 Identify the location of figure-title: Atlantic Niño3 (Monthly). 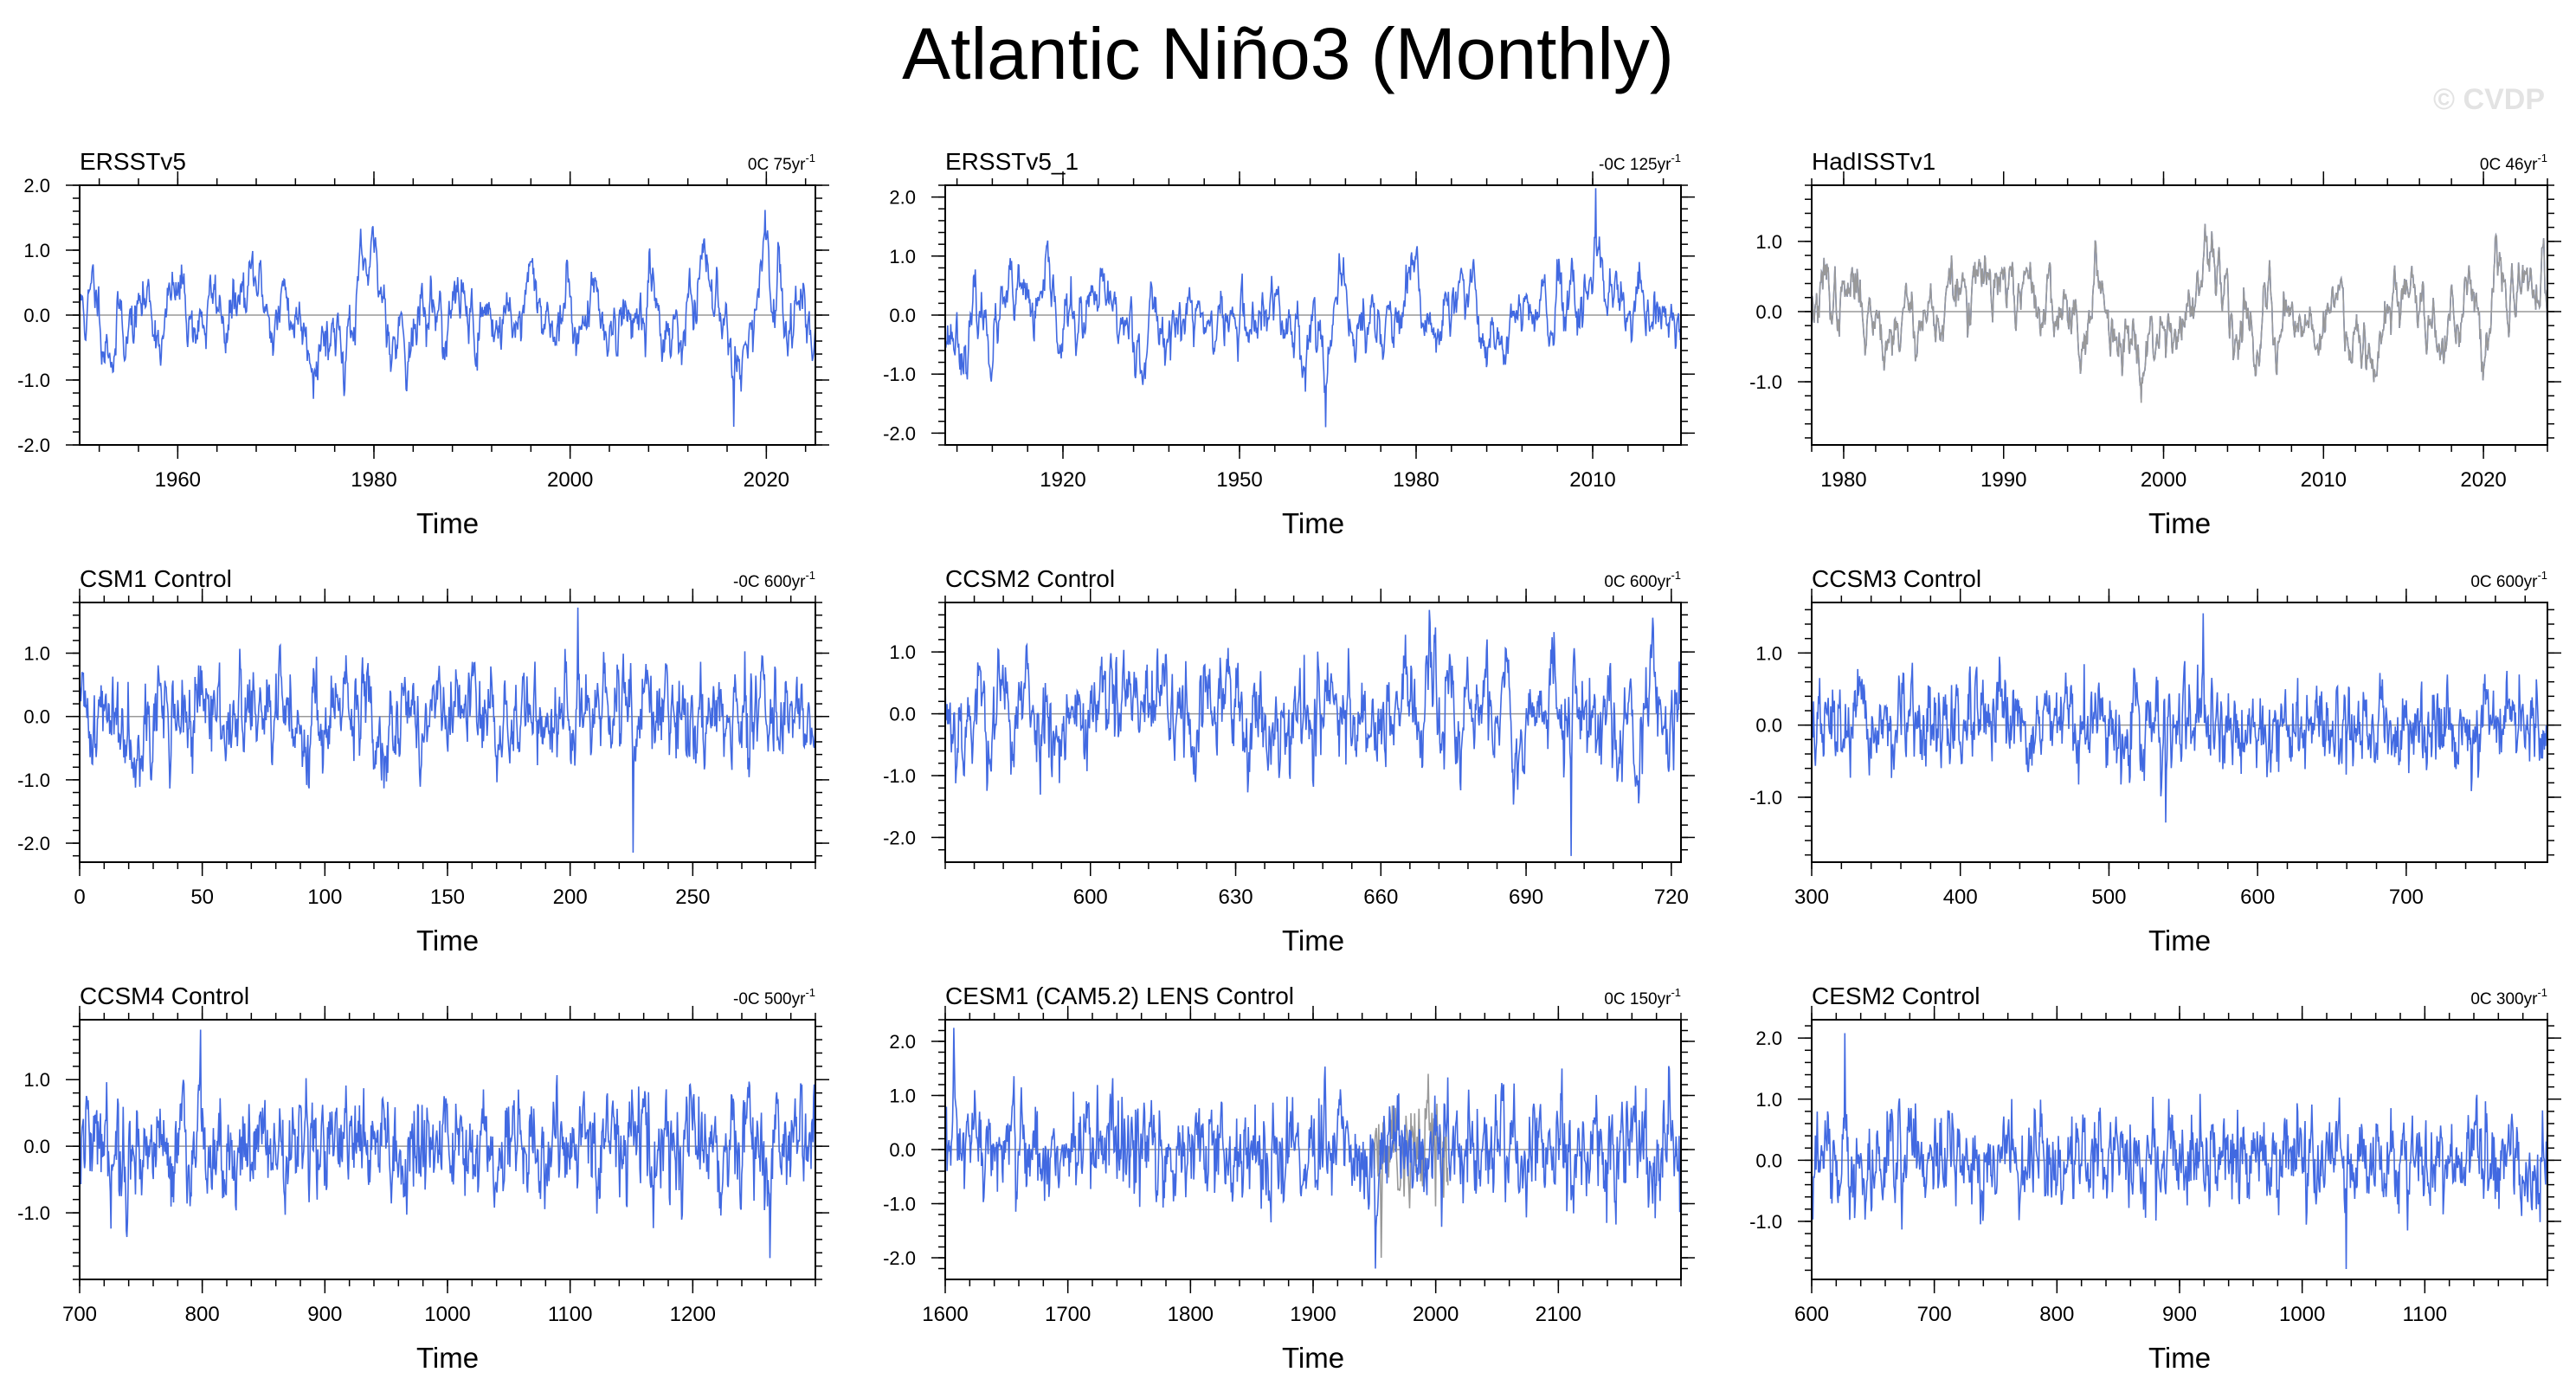
(1288, 53).